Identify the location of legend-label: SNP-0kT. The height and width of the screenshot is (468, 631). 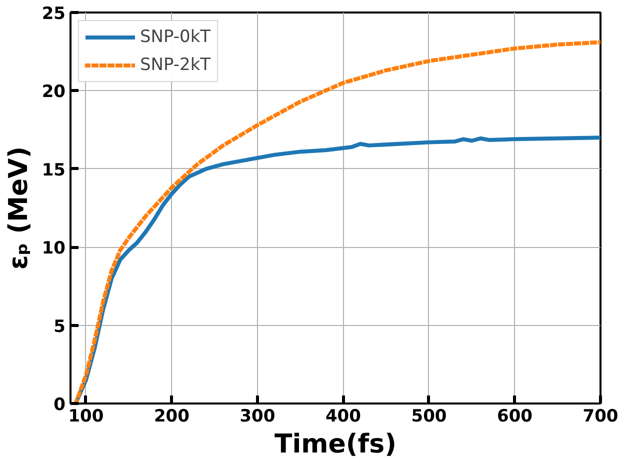
(175, 37).